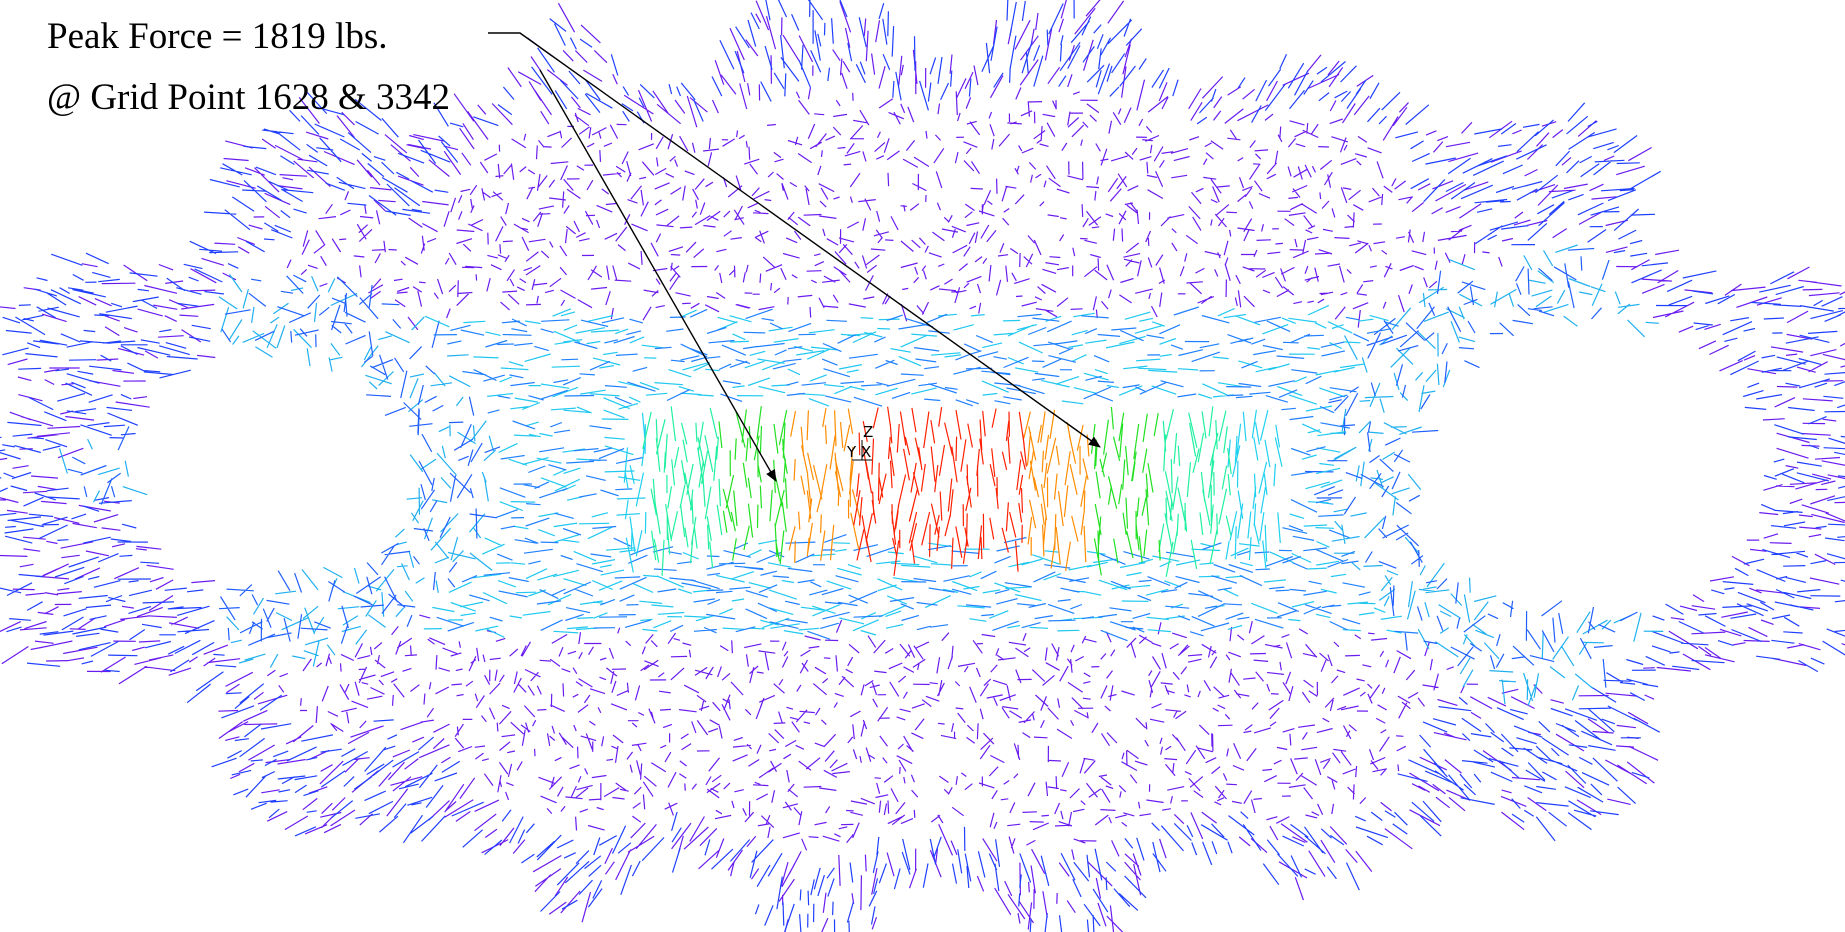  What do you see at coordinates (866, 452) in the screenshot?
I see `triad-label: X` at bounding box center [866, 452].